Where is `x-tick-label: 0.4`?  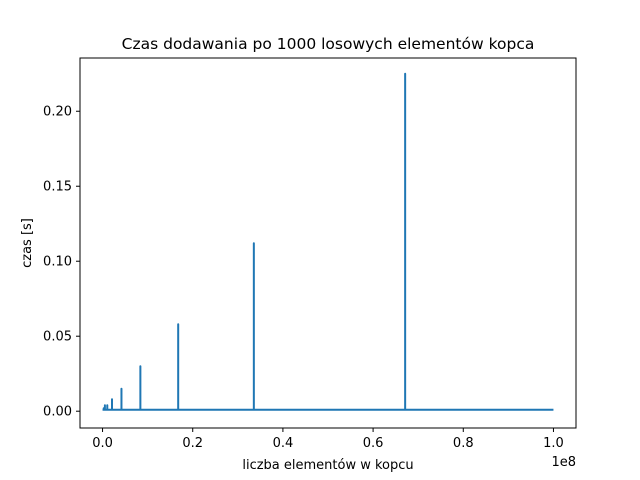
x-tick-label: 0.4 is located at coordinates (283, 443).